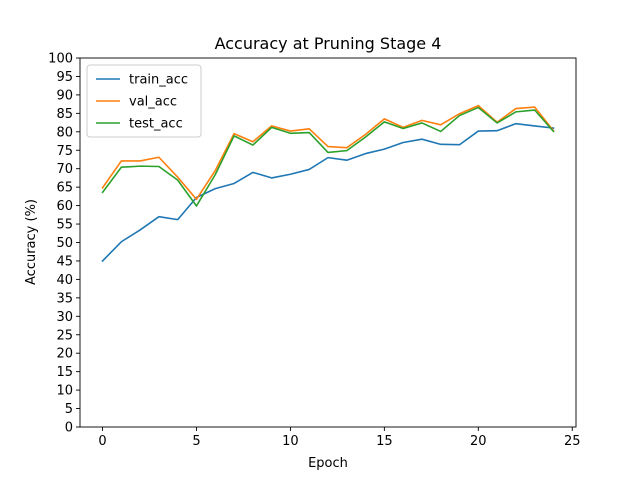 This screenshot has width=640, height=480. Describe the element at coordinates (196, 441) in the screenshot. I see `x-tick-label: 5` at that location.